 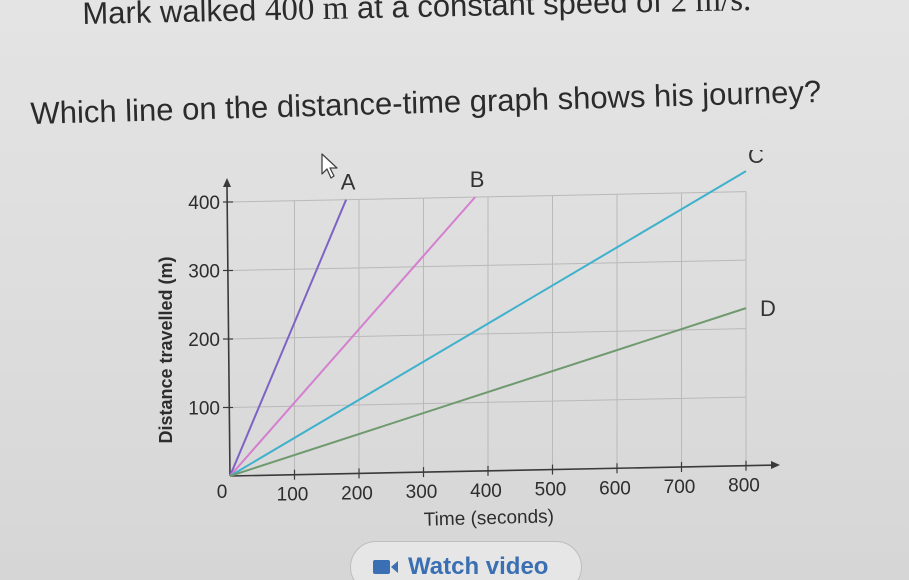 What do you see at coordinates (680, 487) in the screenshot?
I see `x-tick-label: 700` at bounding box center [680, 487].